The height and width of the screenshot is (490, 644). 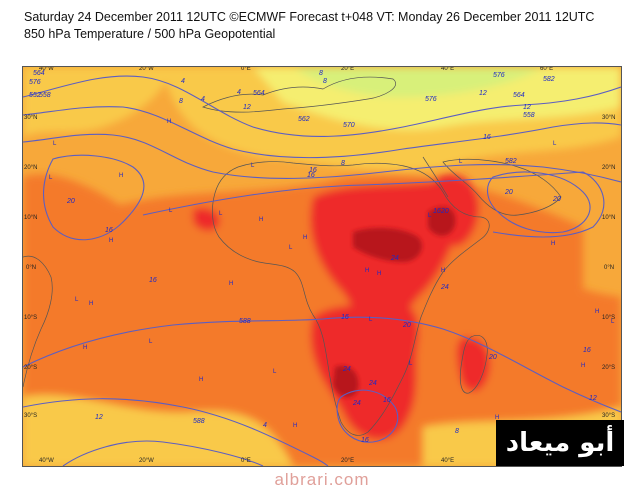 I want to click on contour-label: 558, so click(x=529, y=115).